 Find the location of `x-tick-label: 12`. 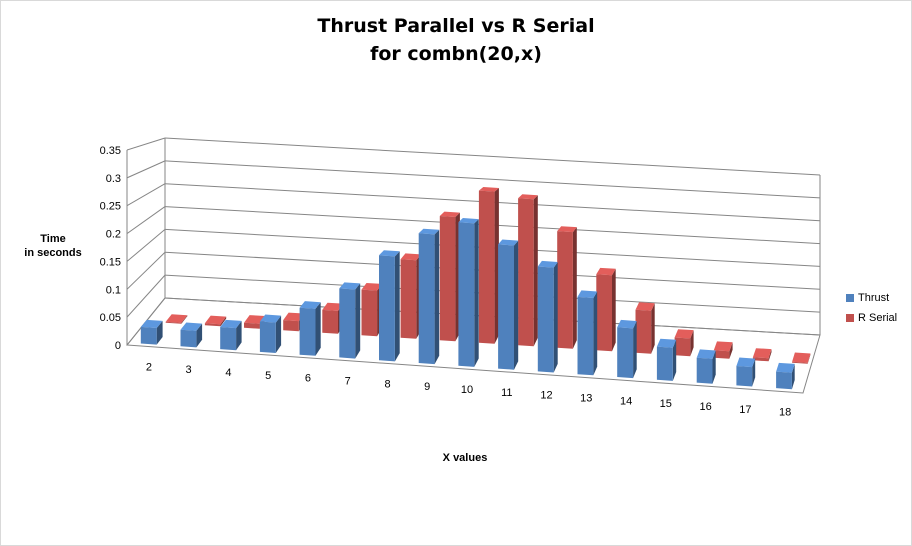

x-tick-label: 12 is located at coordinates (546, 396).